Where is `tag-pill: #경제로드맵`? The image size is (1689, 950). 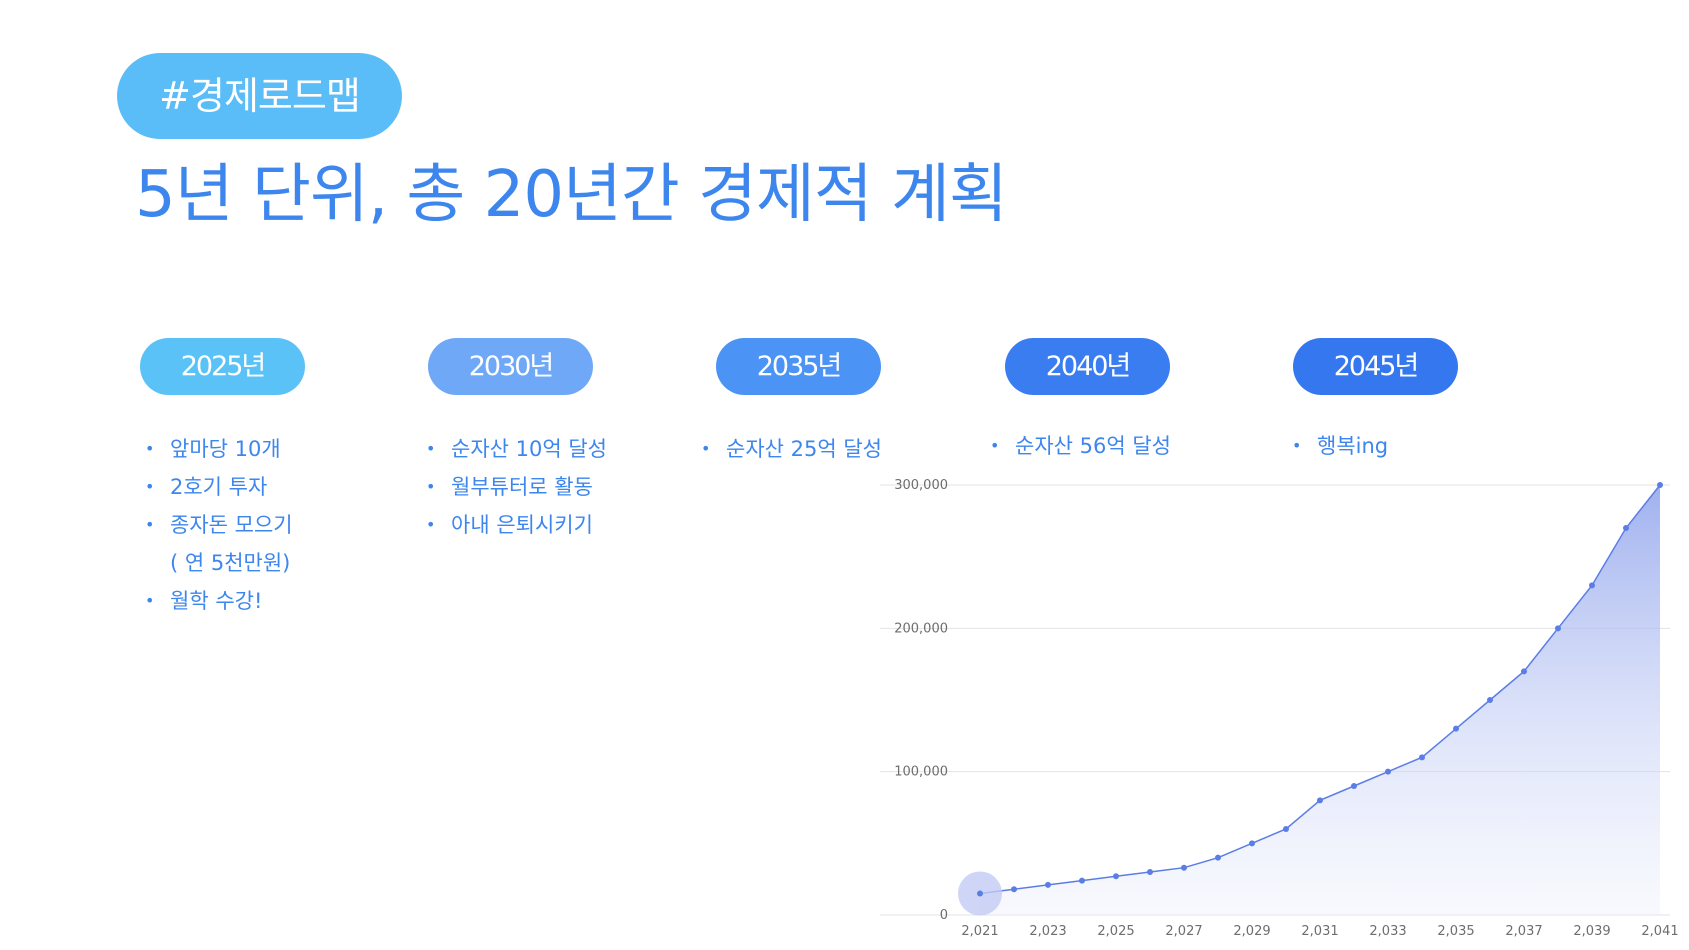
tag-pill: #경제로드맵 is located at coordinates (259, 96).